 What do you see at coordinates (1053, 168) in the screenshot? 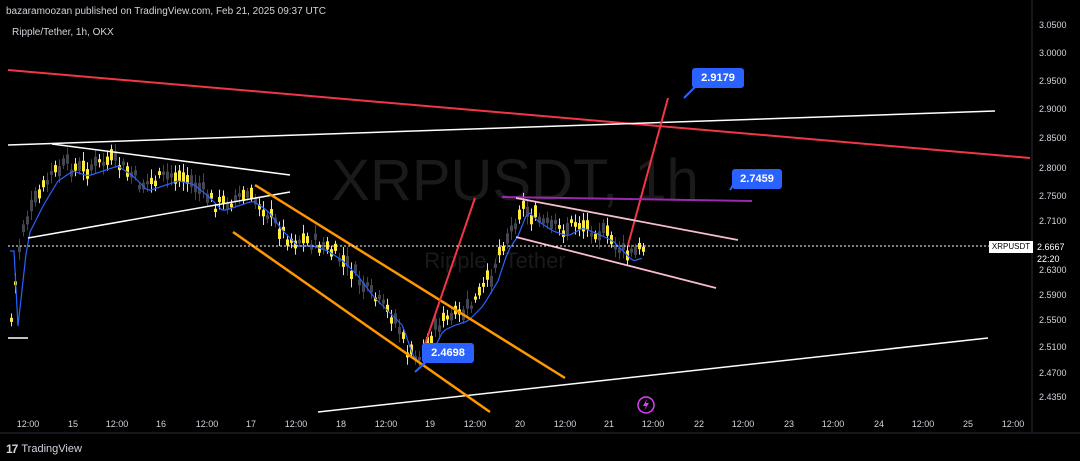
I see `price-tick: 2.8000` at bounding box center [1053, 168].